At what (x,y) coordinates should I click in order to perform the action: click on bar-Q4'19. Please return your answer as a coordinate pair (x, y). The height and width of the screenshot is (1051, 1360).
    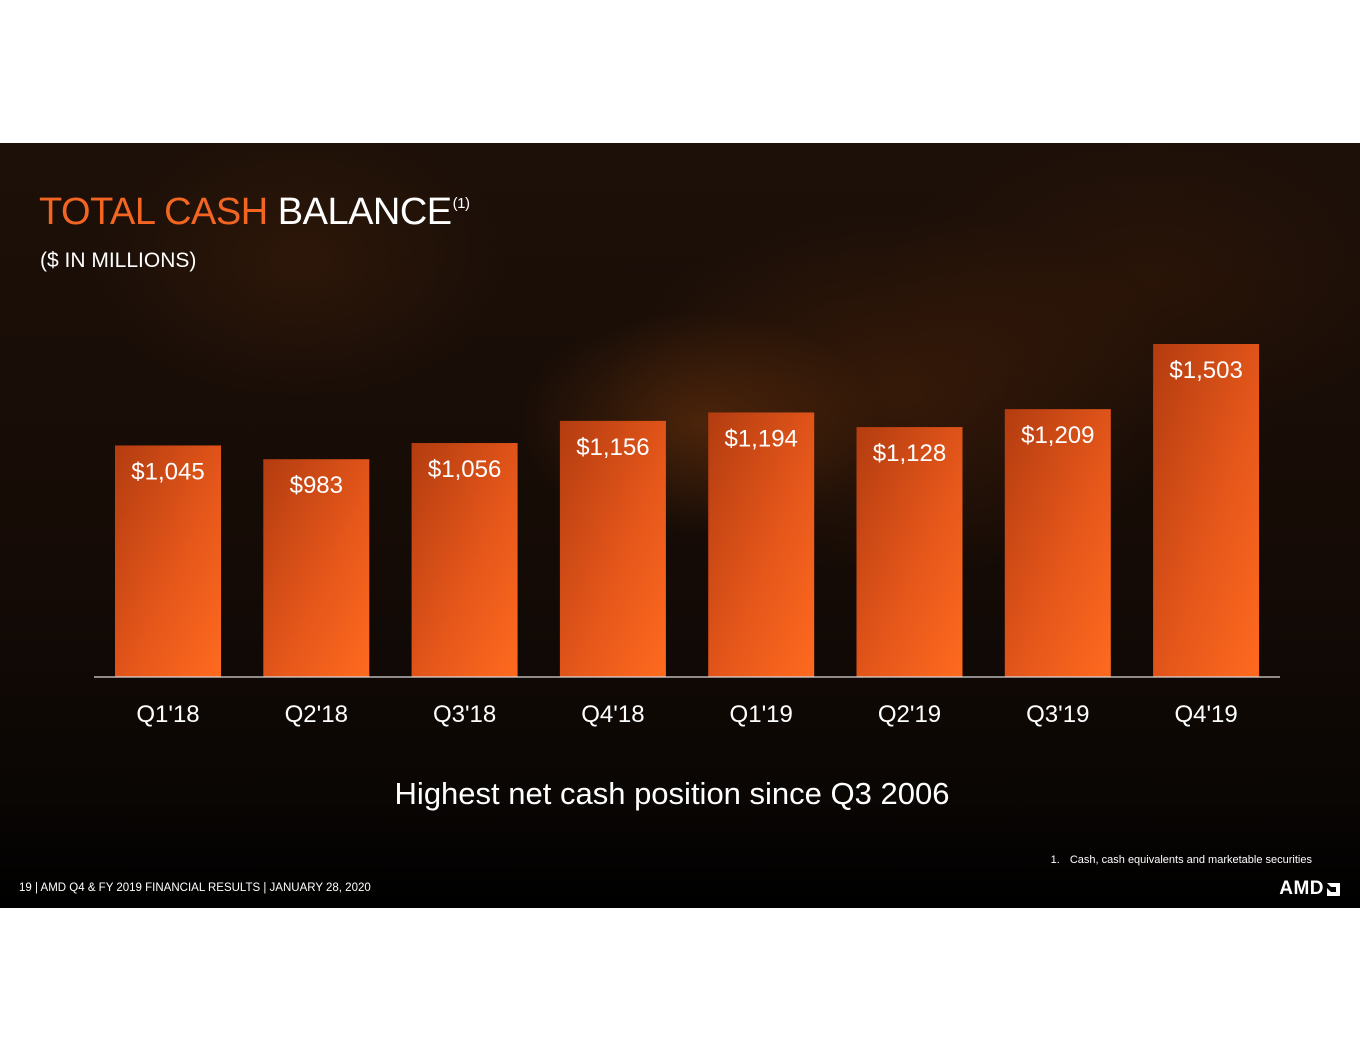
    Looking at the image, I should click on (1206, 510).